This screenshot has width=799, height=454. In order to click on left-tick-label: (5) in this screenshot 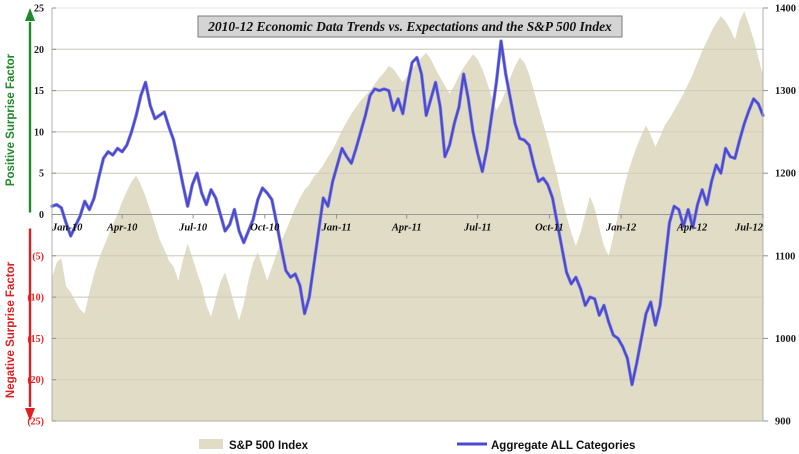, I will do `click(38, 256)`.